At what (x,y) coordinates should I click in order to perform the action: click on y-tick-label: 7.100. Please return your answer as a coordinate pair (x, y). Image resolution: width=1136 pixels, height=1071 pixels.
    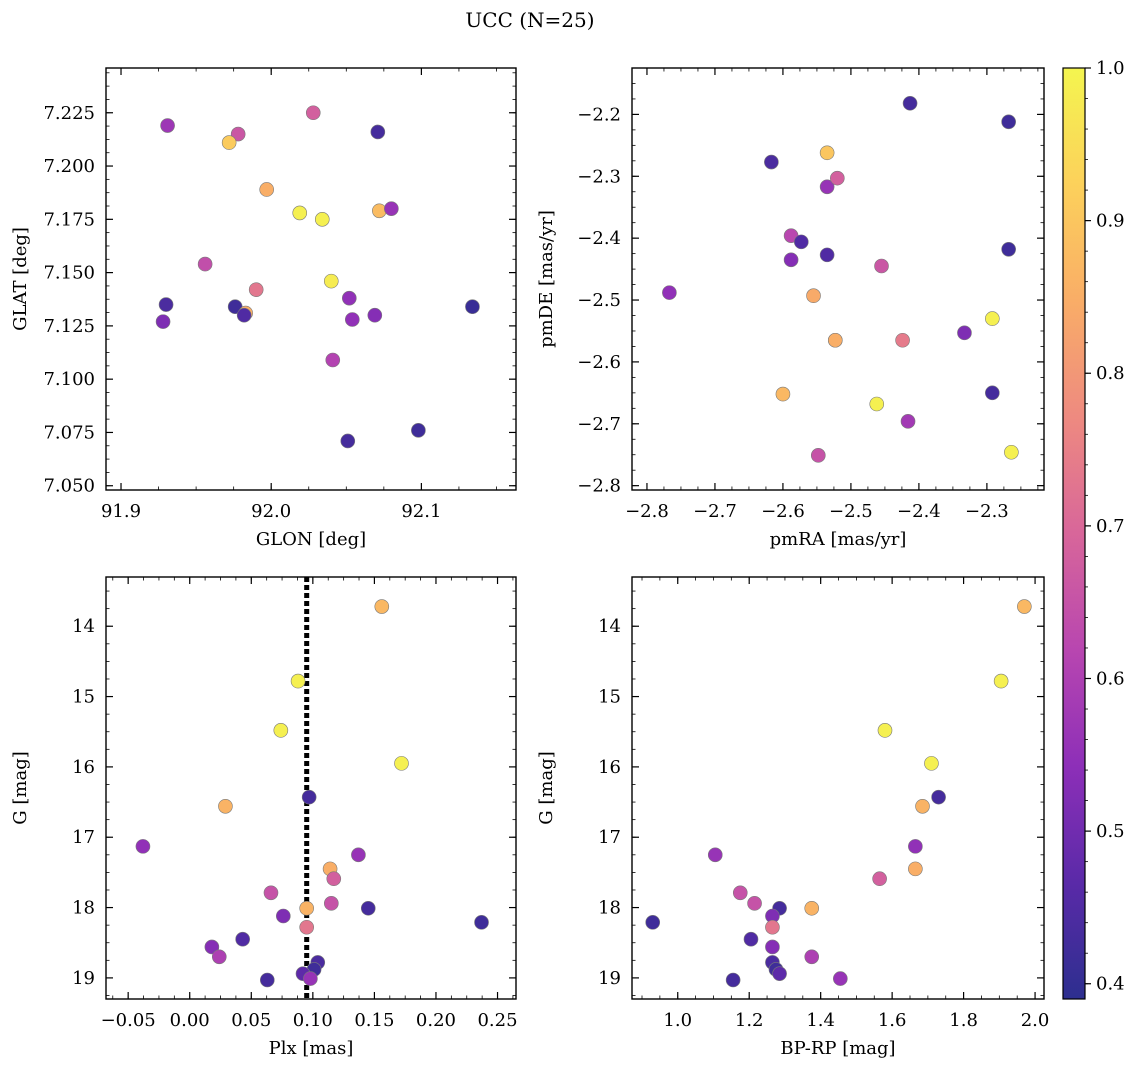
    Looking at the image, I should click on (69, 379).